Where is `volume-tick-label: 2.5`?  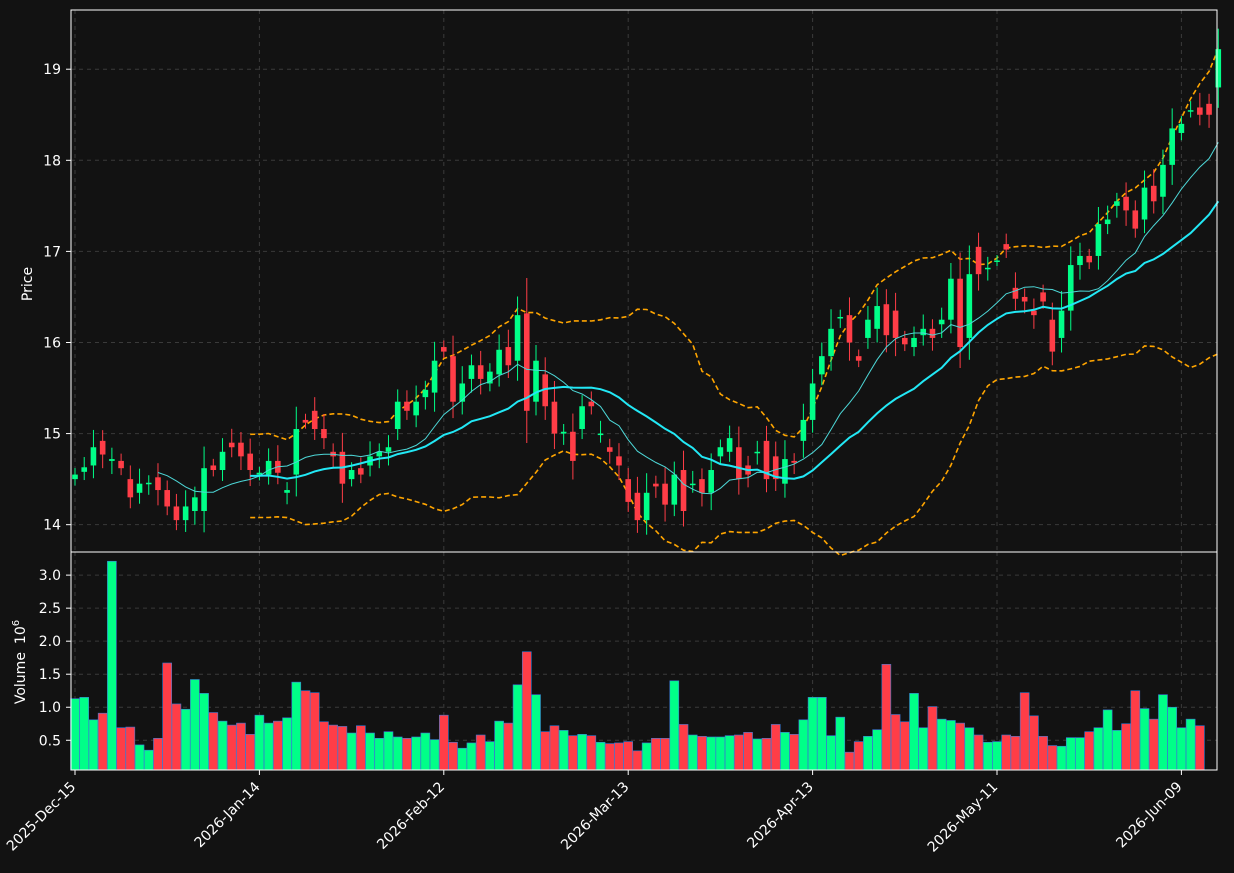 volume-tick-label: 2.5 is located at coordinates (50, 609).